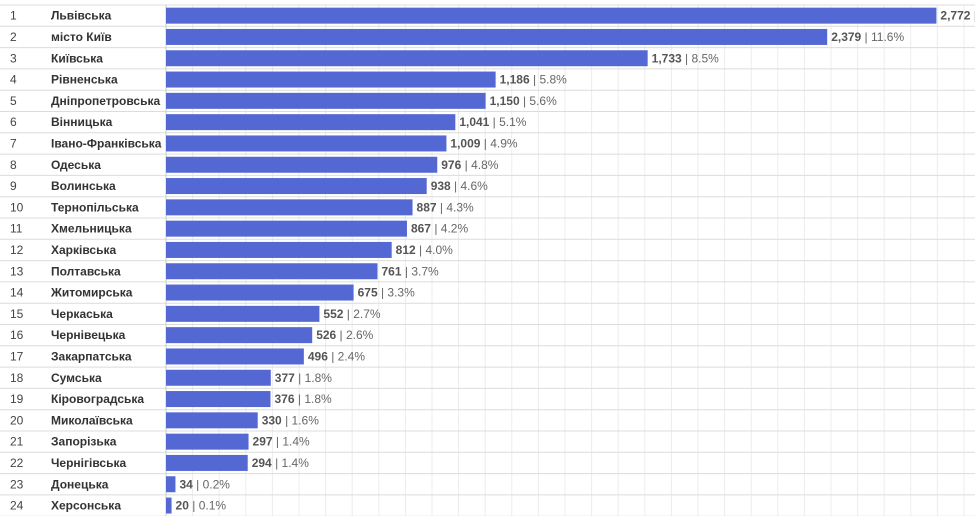  What do you see at coordinates (76, 165) in the screenshot?
I see `category-label: Одеська` at bounding box center [76, 165].